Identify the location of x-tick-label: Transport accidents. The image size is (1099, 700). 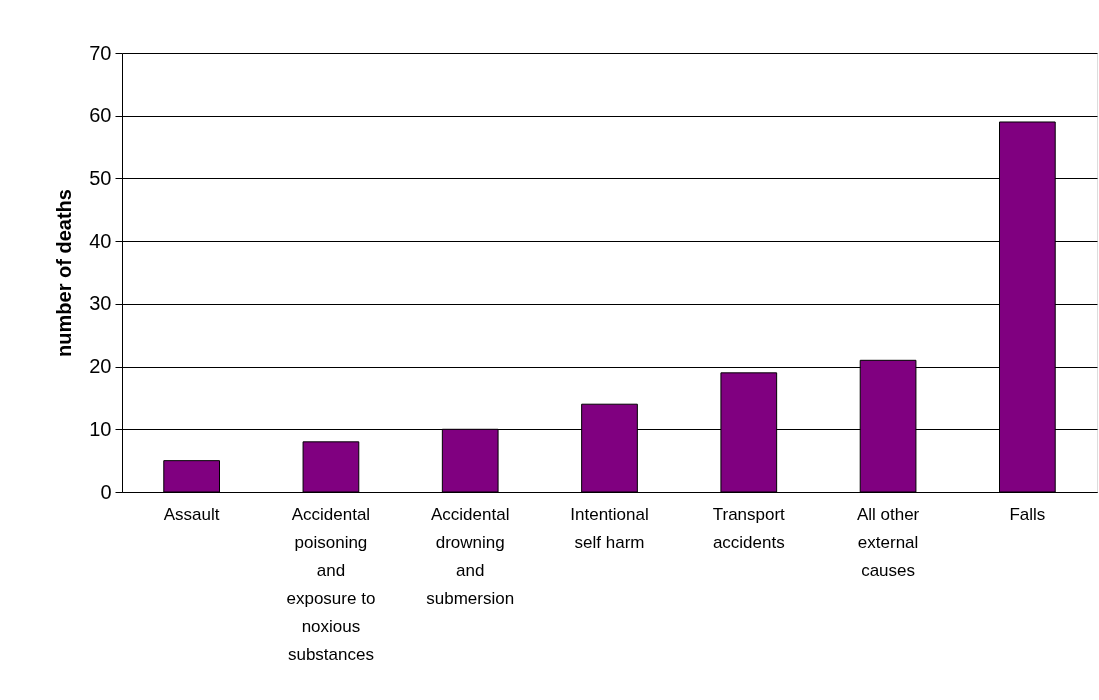
(749, 528).